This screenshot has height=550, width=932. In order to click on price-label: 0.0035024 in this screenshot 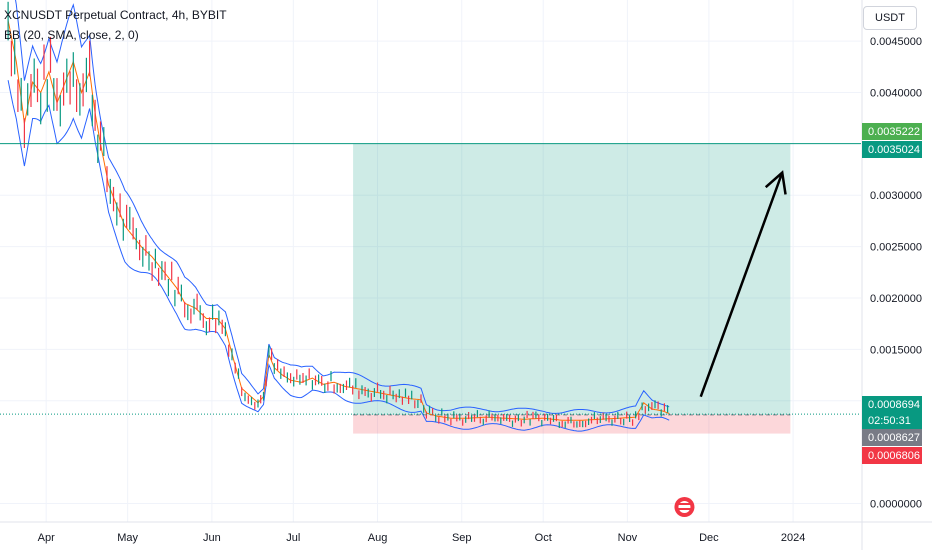, I will do `click(894, 150)`.